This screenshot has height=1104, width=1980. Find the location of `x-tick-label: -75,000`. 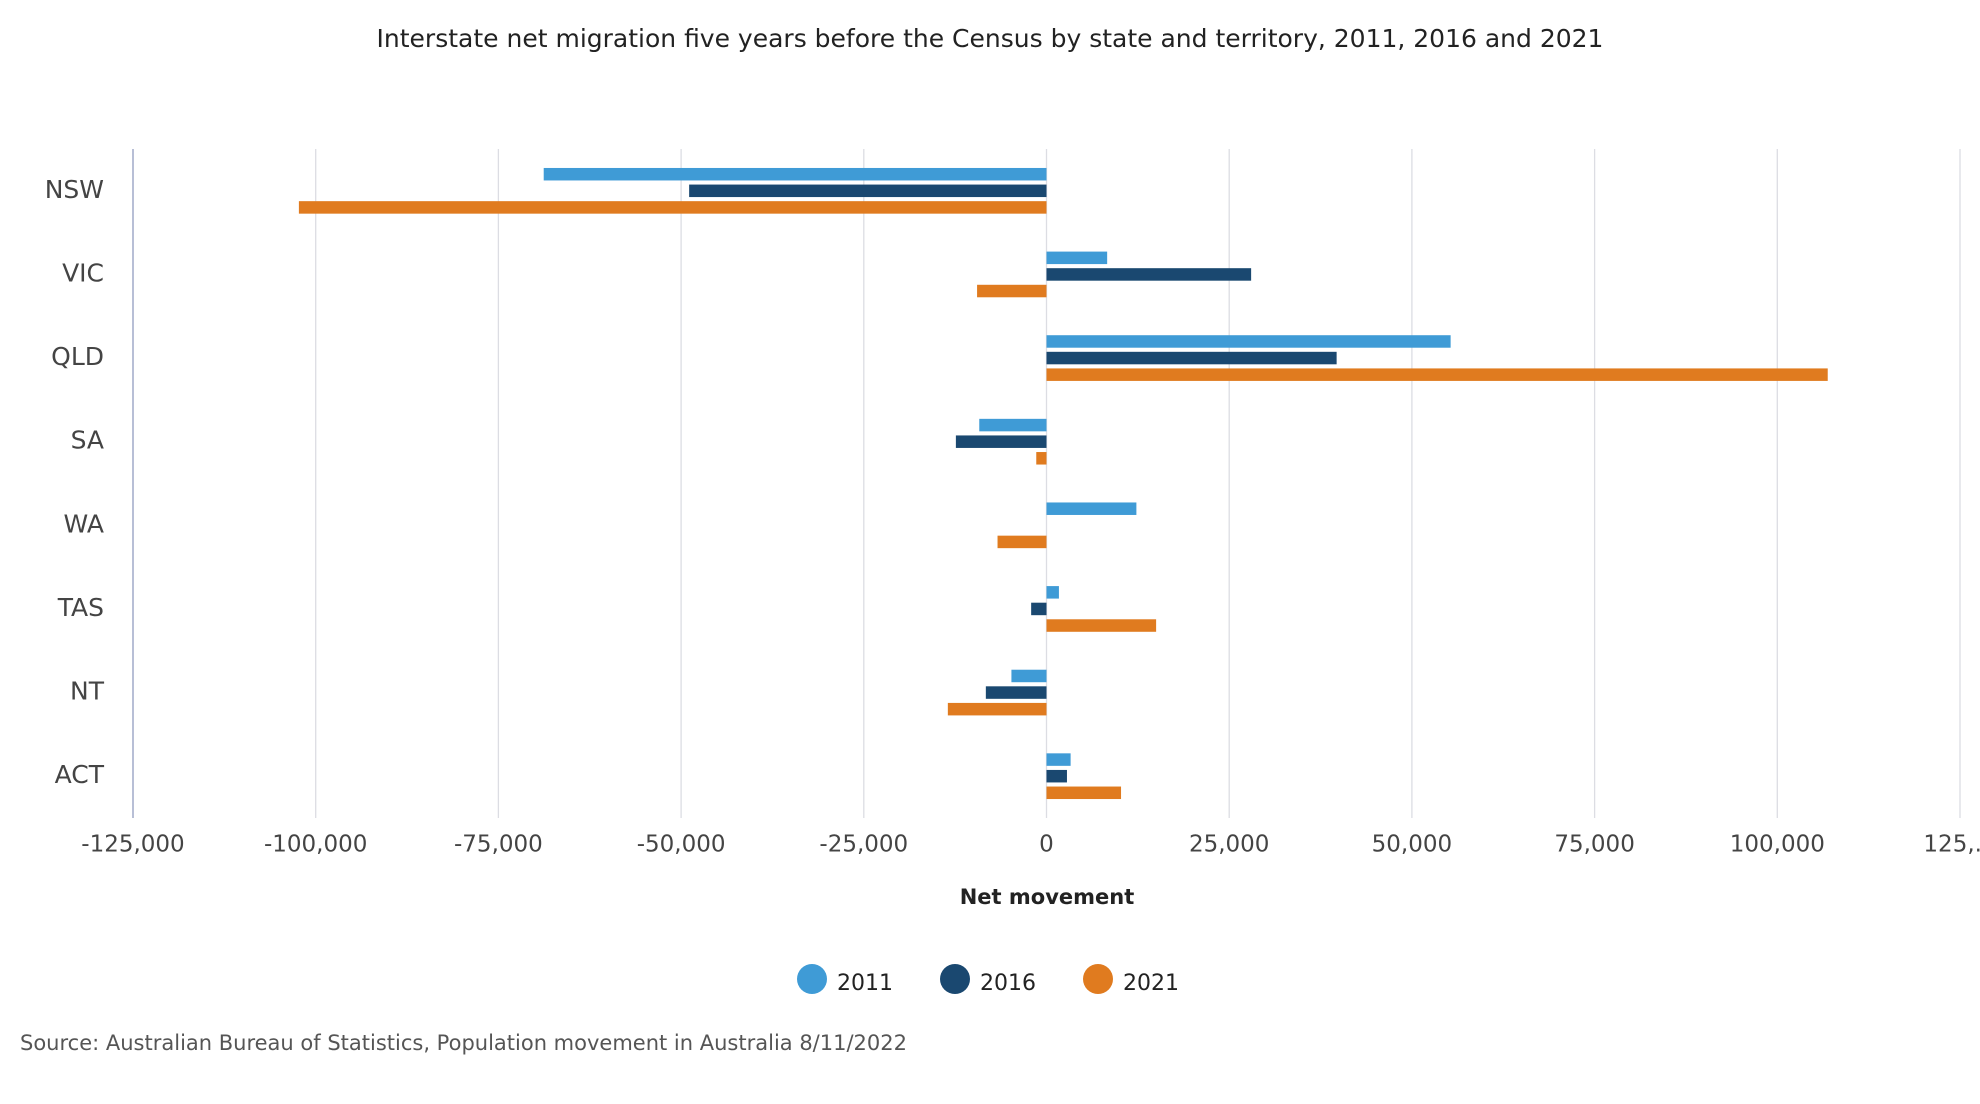

x-tick-label: -75,000 is located at coordinates (498, 845).